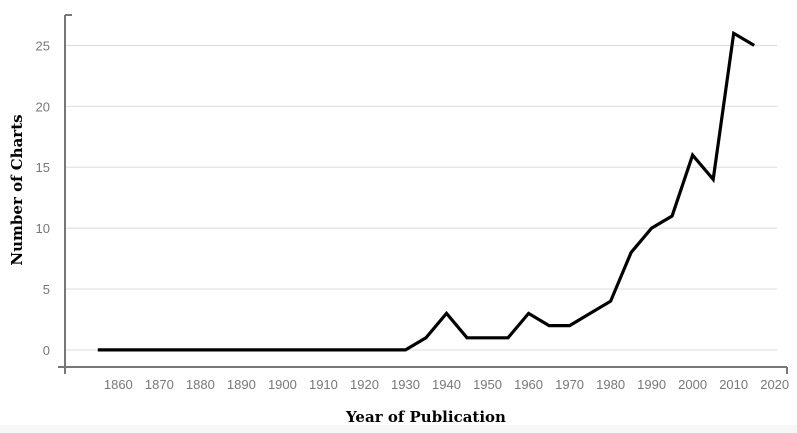  I want to click on x-tick-label: 1980, so click(610, 384).